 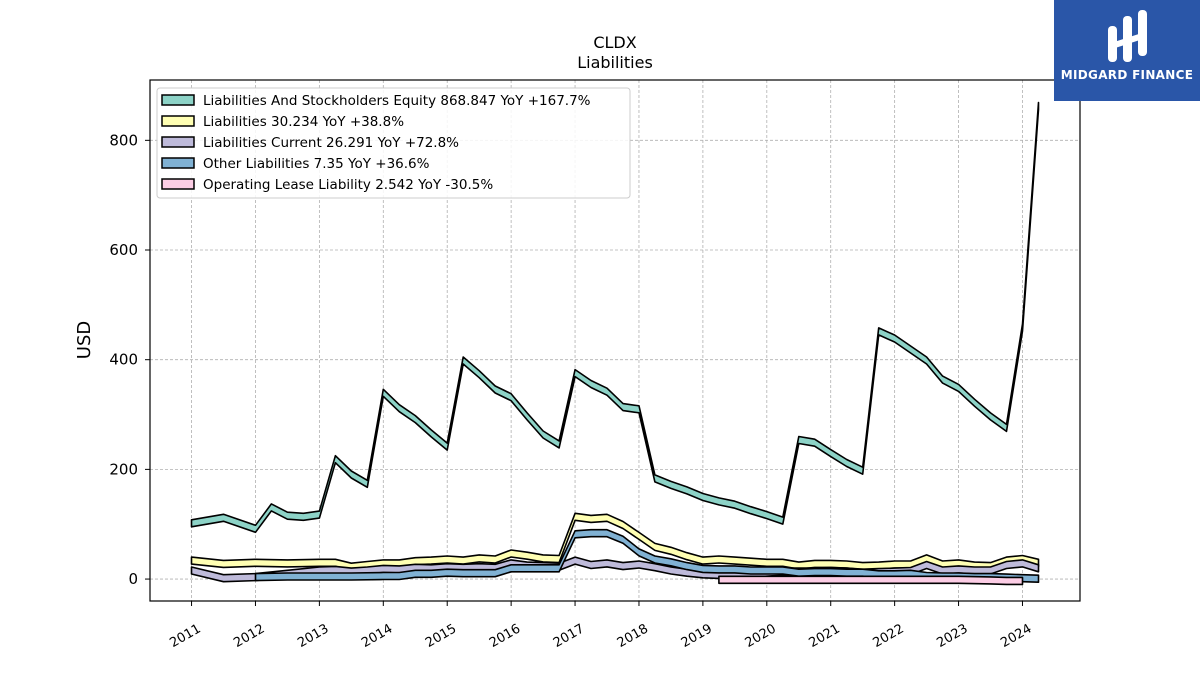 What do you see at coordinates (505, 636) in the screenshot?
I see `x-tick-label: 2016` at bounding box center [505, 636].